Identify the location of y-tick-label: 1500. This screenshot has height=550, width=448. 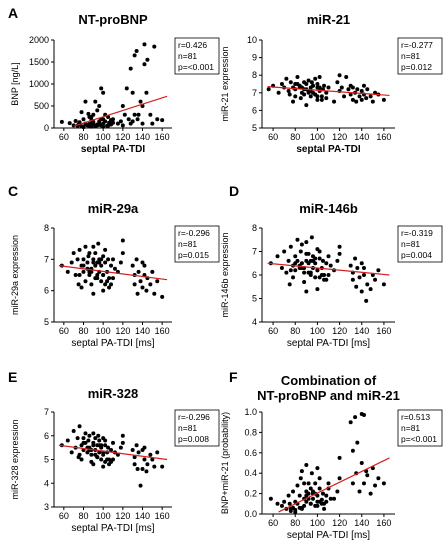
(39, 62).